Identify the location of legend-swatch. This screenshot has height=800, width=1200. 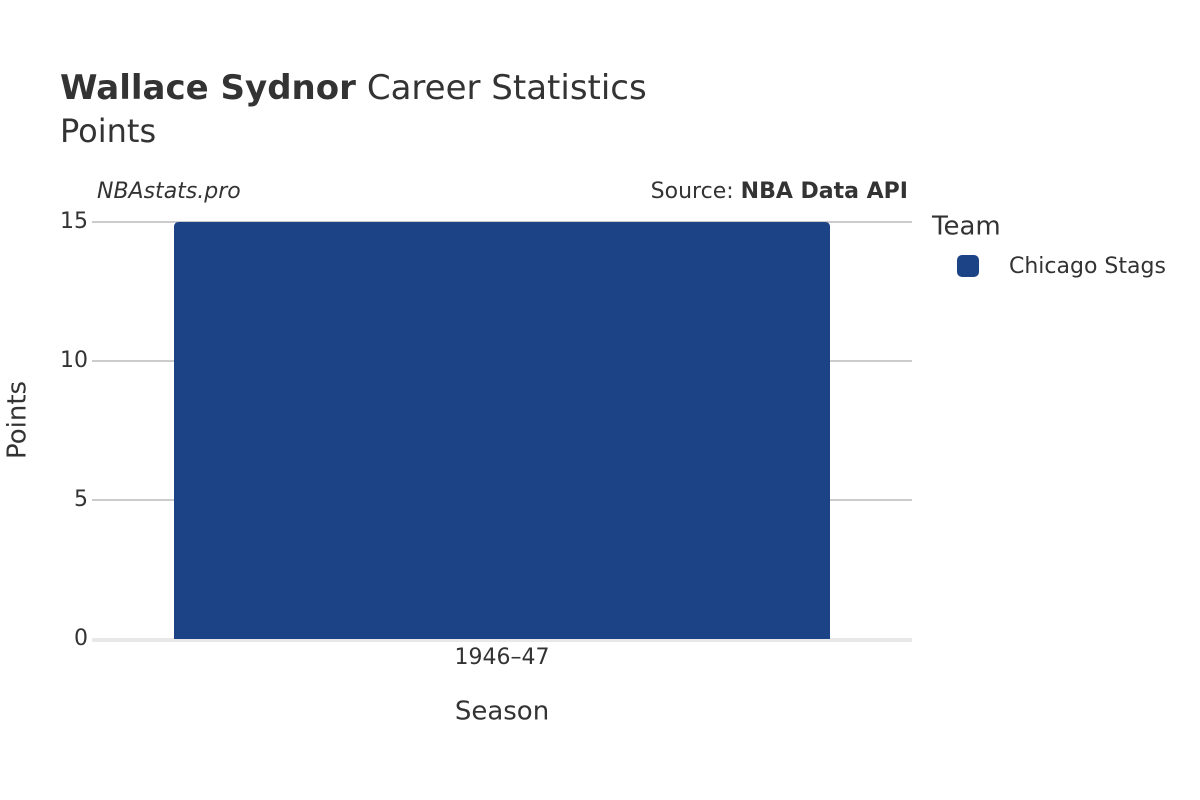
(968, 266).